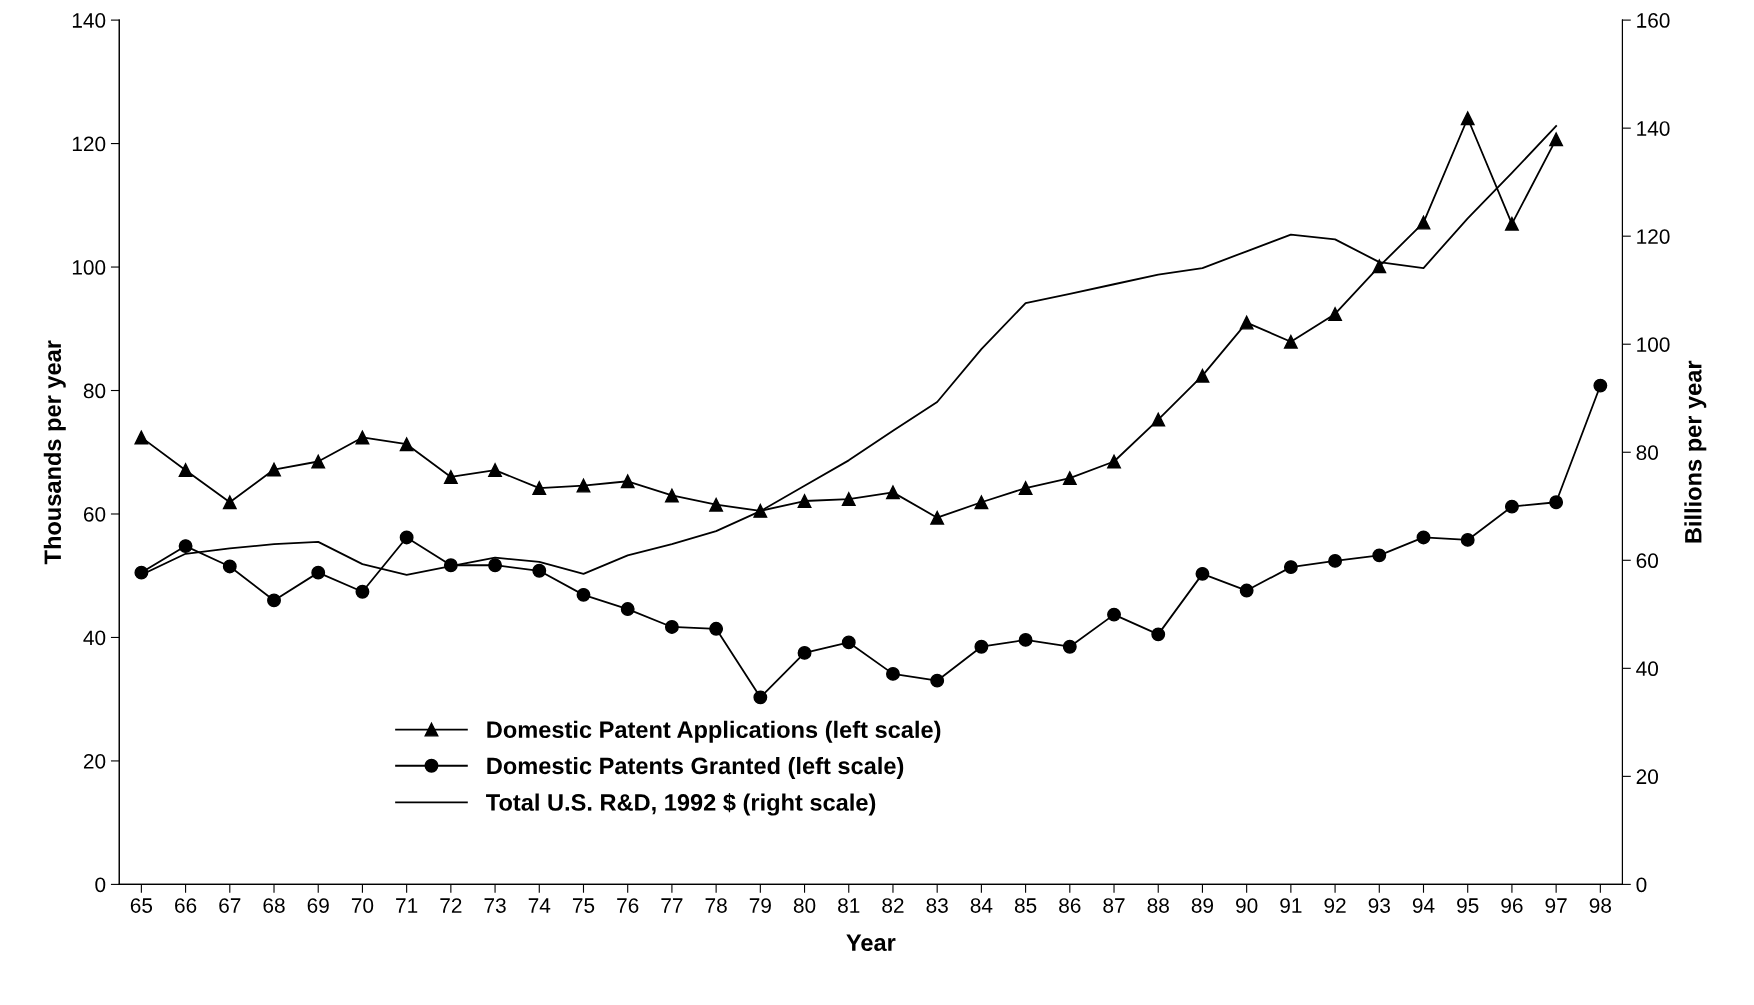 Image resolution: width=1754 pixels, height=1005 pixels. Describe the element at coordinates (1653, 20) in the screenshot. I see `y2-tick-label: 160` at that location.